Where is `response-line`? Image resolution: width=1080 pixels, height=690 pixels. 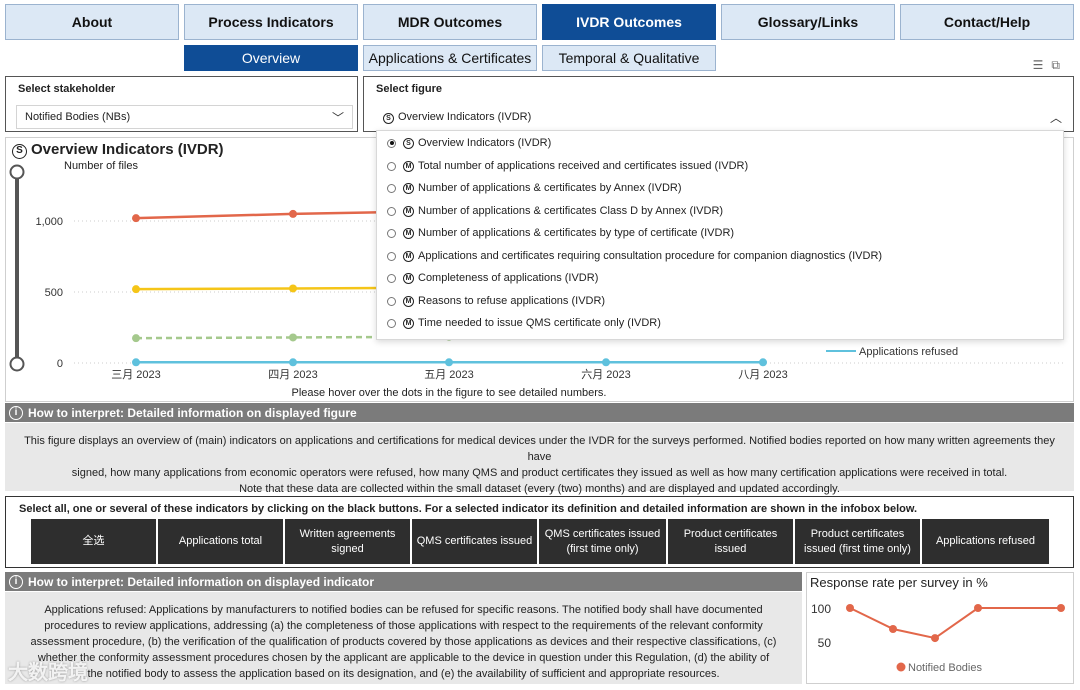 response-line is located at coordinates (955, 623).